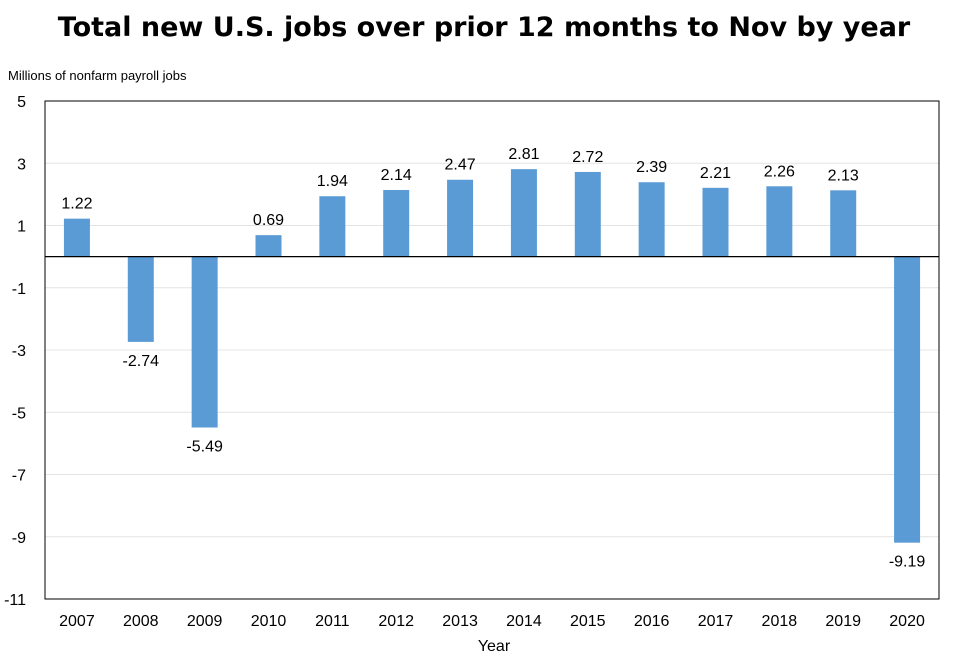  What do you see at coordinates (97, 75) in the screenshot?
I see `unit-label: Millions of nonfarm payroll jobs` at bounding box center [97, 75].